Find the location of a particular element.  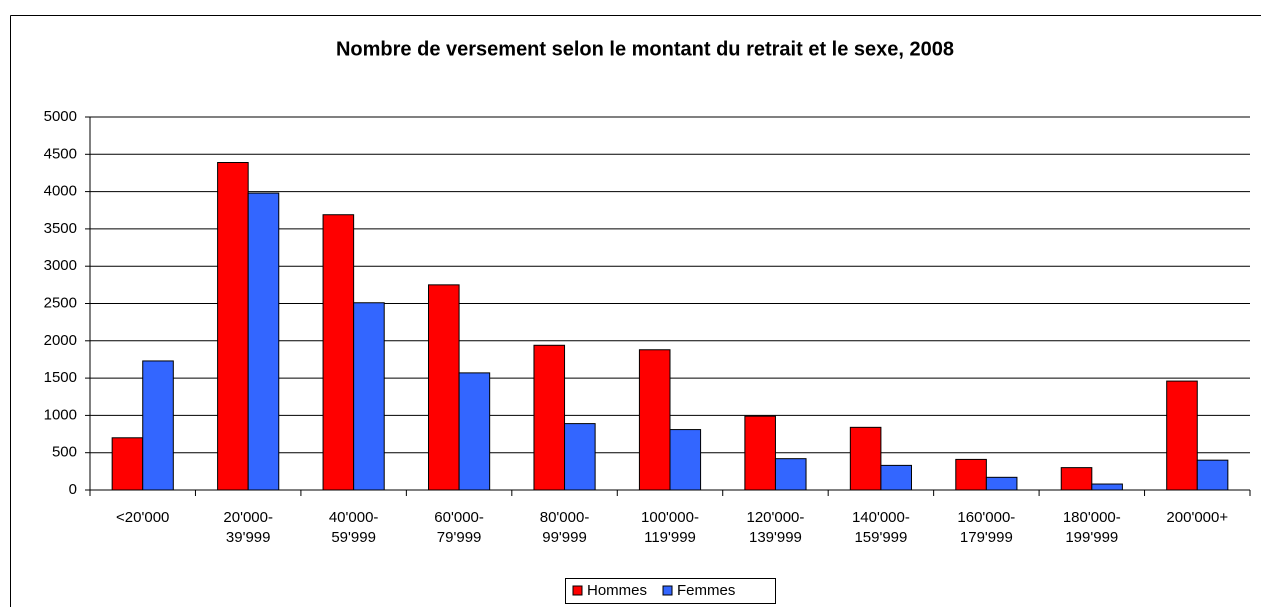

x-tick-label: 119'999 is located at coordinates (670, 537).